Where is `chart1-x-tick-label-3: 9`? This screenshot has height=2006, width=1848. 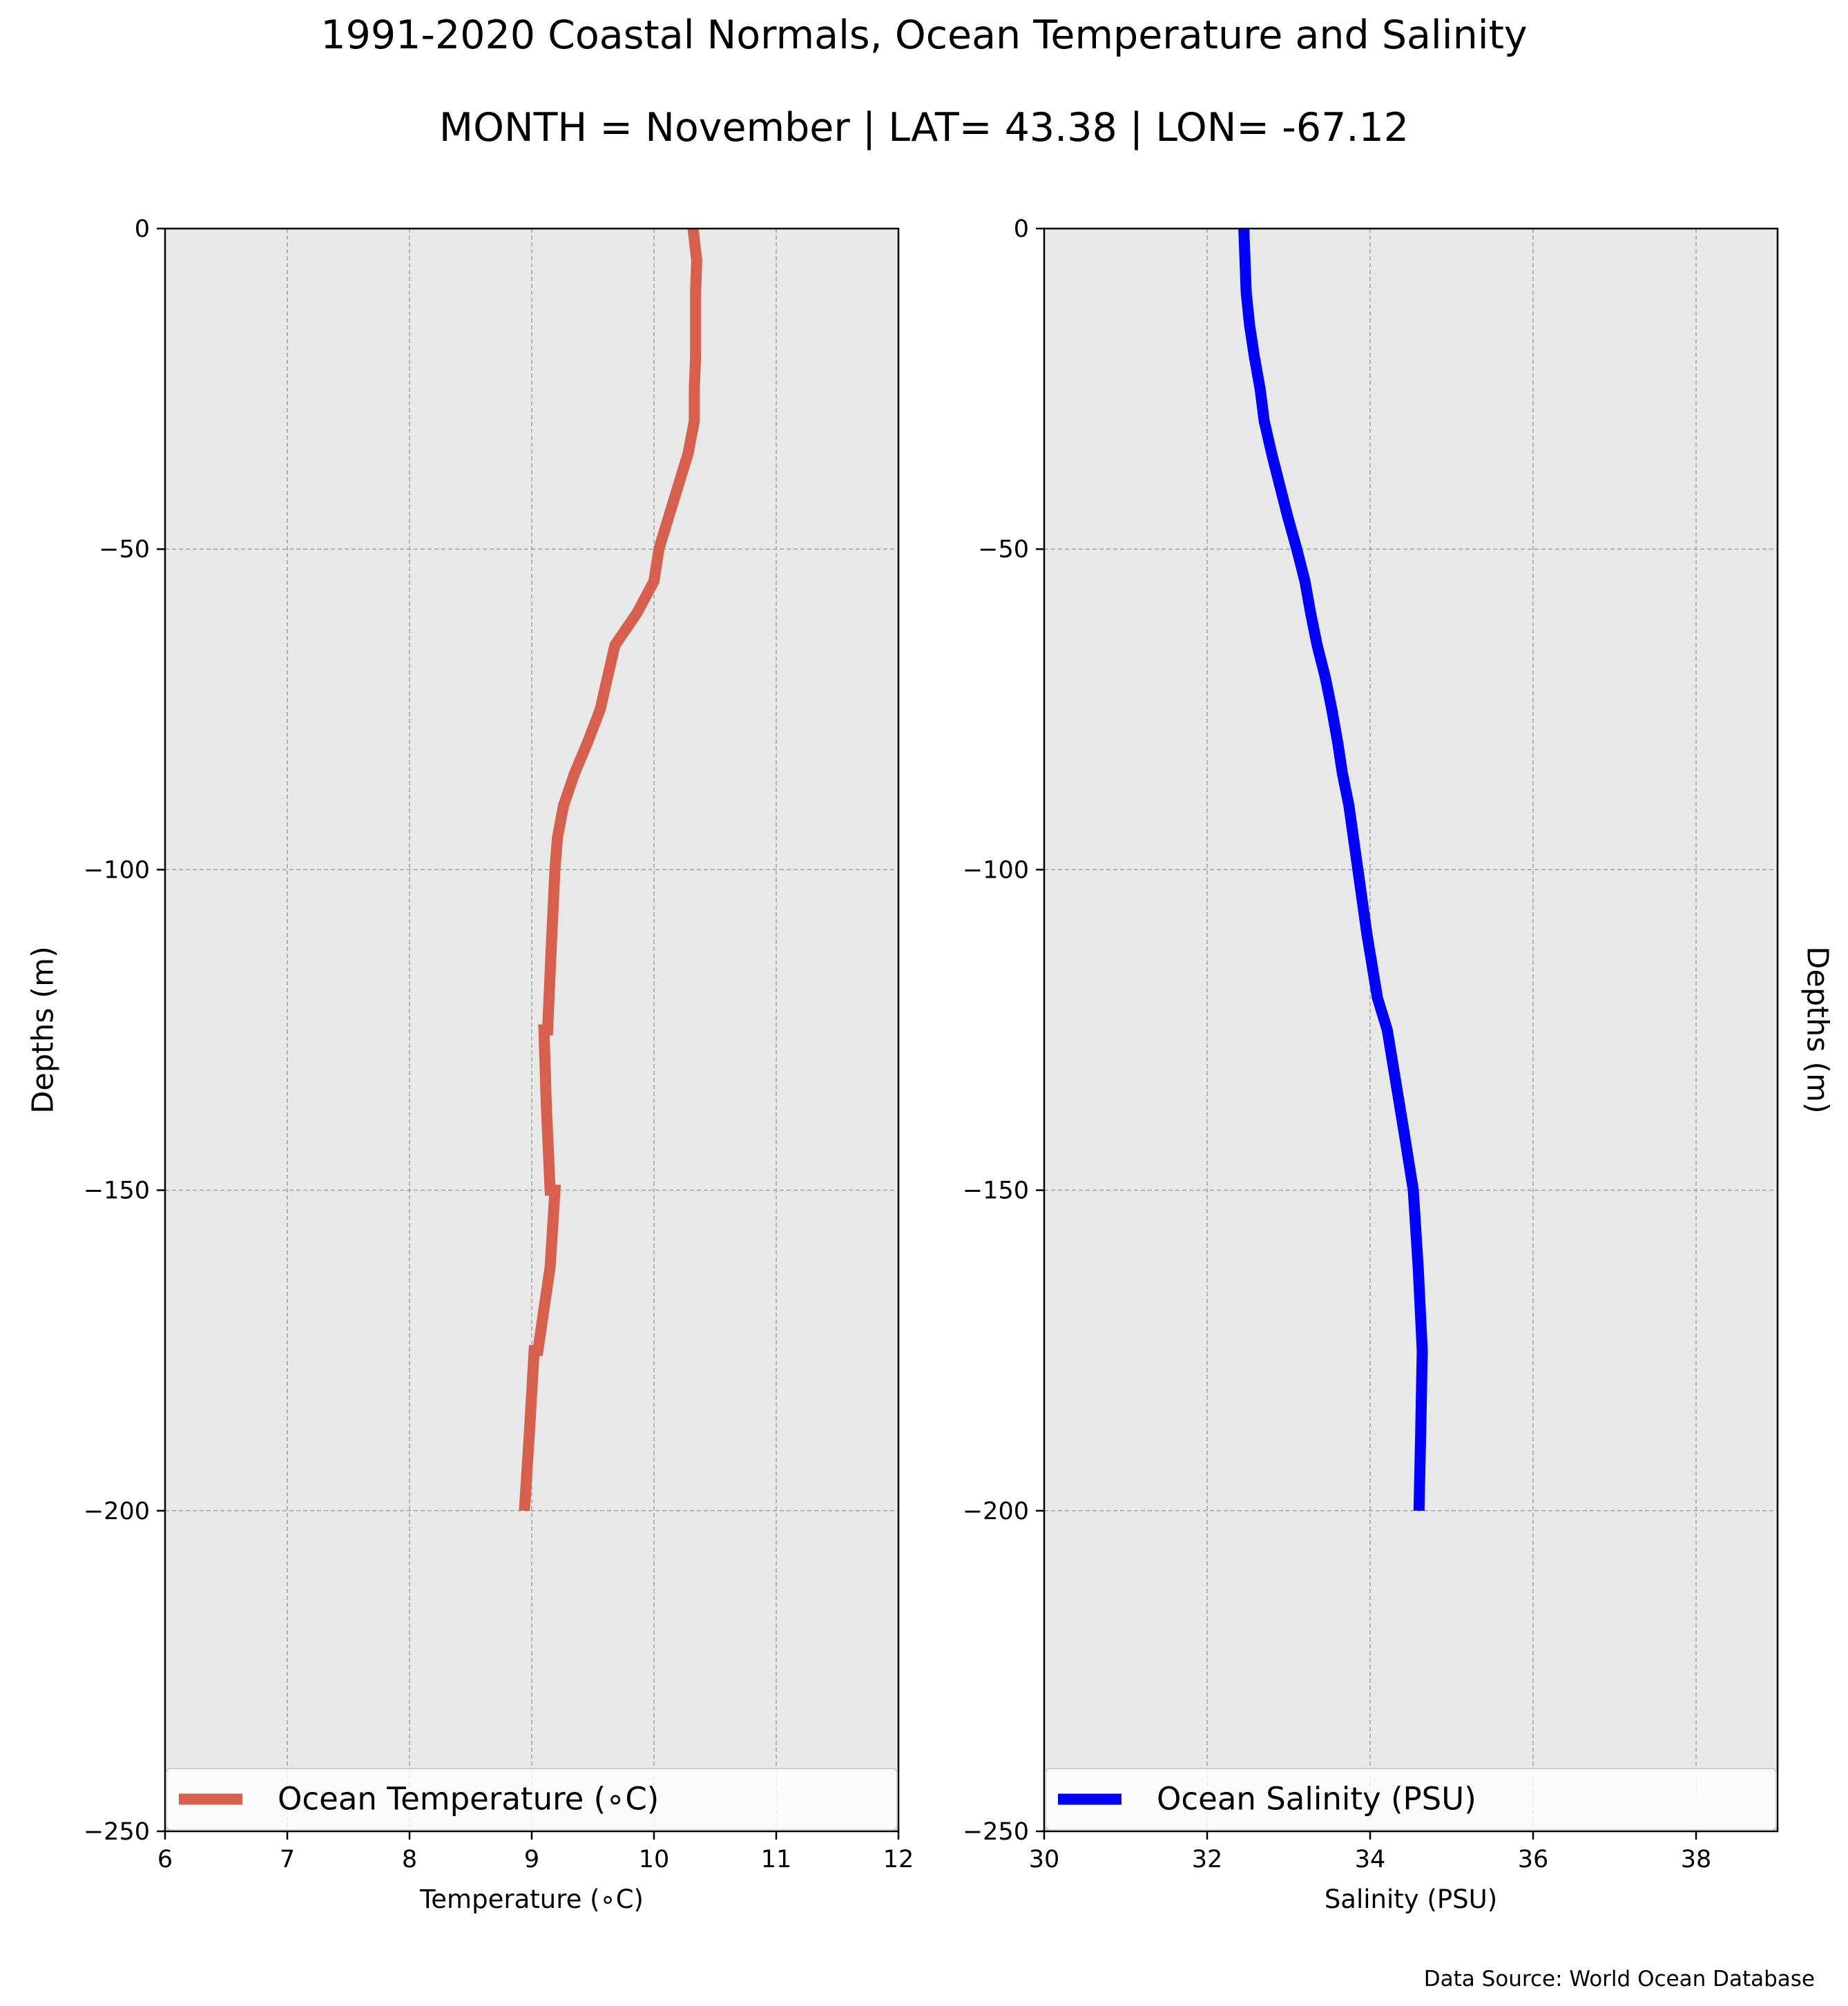
chart1-x-tick-label-3: 9 is located at coordinates (531, 1860).